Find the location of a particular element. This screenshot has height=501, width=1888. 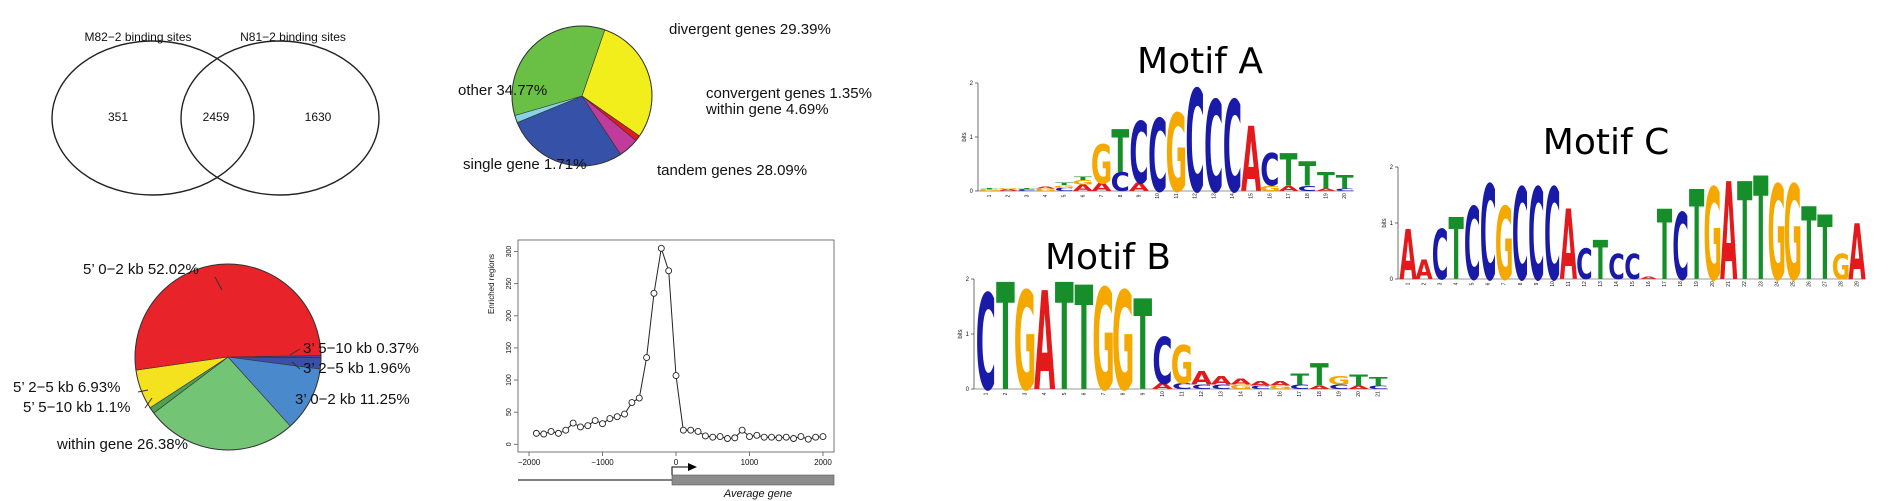

pie2-leader-3p-5-10kb is located at coordinates (295, 352).